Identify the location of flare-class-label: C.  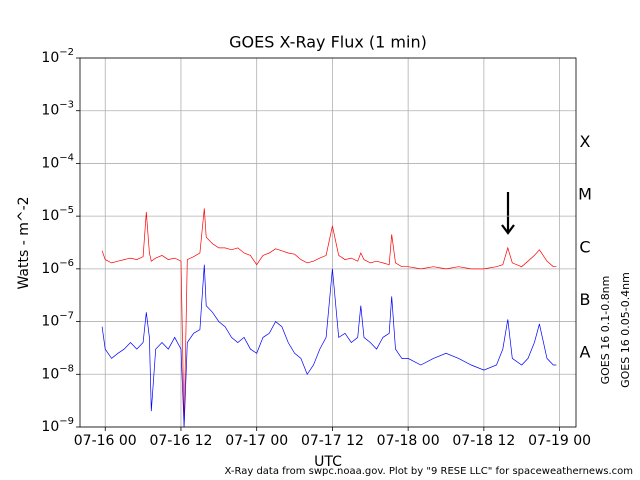
(584, 246).